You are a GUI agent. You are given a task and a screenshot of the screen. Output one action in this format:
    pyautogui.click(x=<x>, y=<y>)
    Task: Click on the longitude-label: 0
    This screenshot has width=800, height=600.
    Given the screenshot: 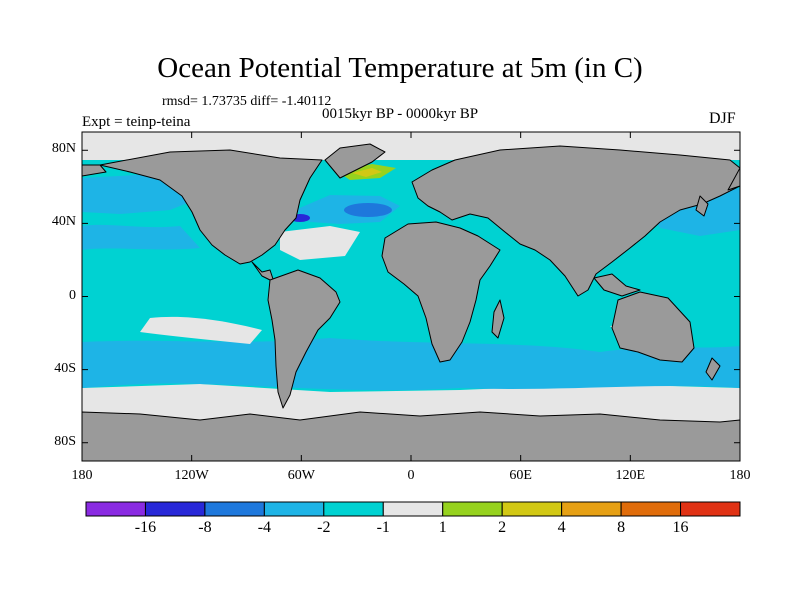 What is the action you would take?
    pyautogui.click(x=411, y=475)
    